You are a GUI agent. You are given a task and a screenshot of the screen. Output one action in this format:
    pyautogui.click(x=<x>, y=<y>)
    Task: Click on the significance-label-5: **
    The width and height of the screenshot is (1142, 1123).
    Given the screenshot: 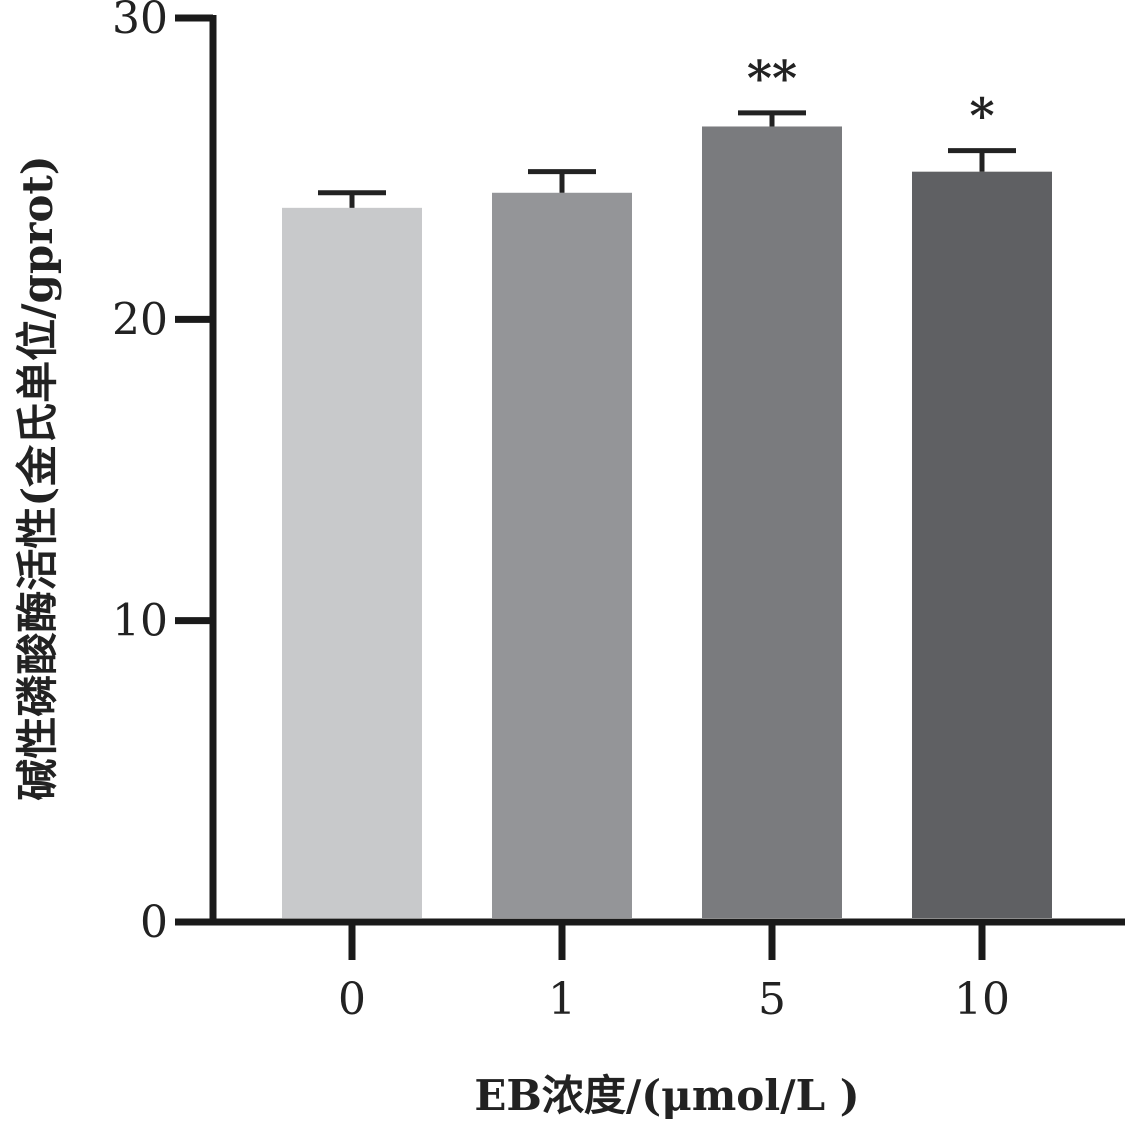 What is the action you would take?
    pyautogui.click(x=772, y=79)
    